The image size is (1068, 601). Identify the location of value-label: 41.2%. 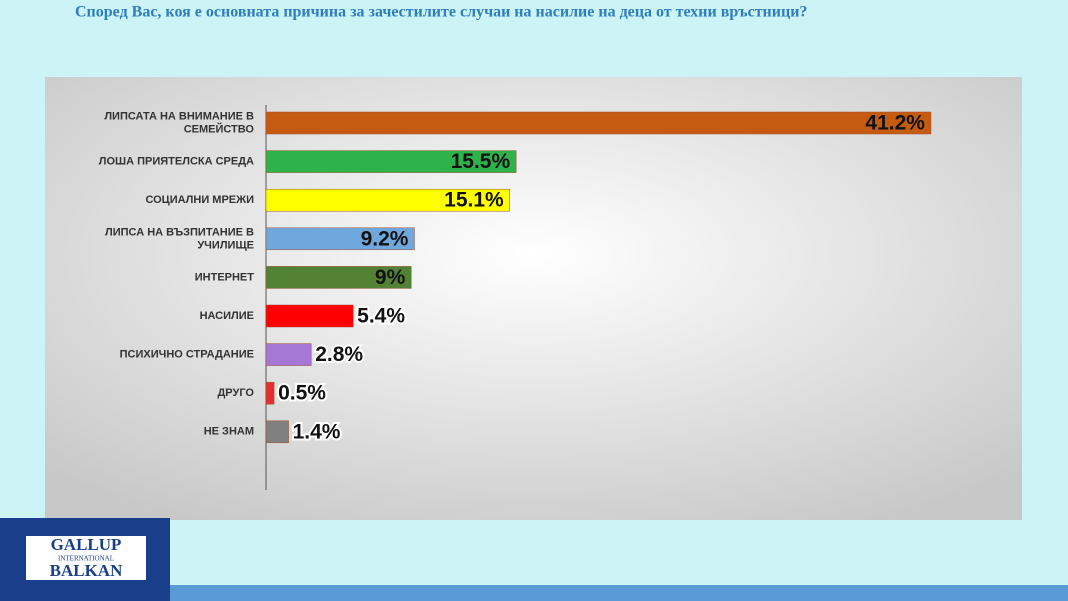
(895, 123).